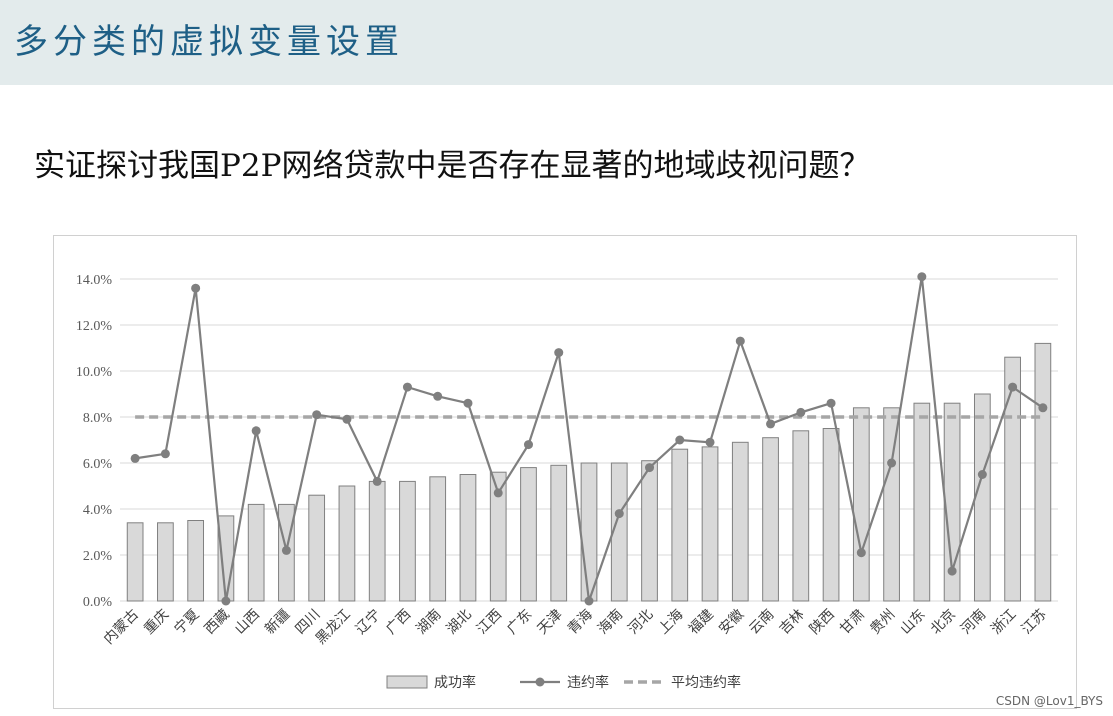 The height and width of the screenshot is (716, 1113). What do you see at coordinates (706, 682) in the screenshot?
I see `legend-label: 平均违约率` at bounding box center [706, 682].